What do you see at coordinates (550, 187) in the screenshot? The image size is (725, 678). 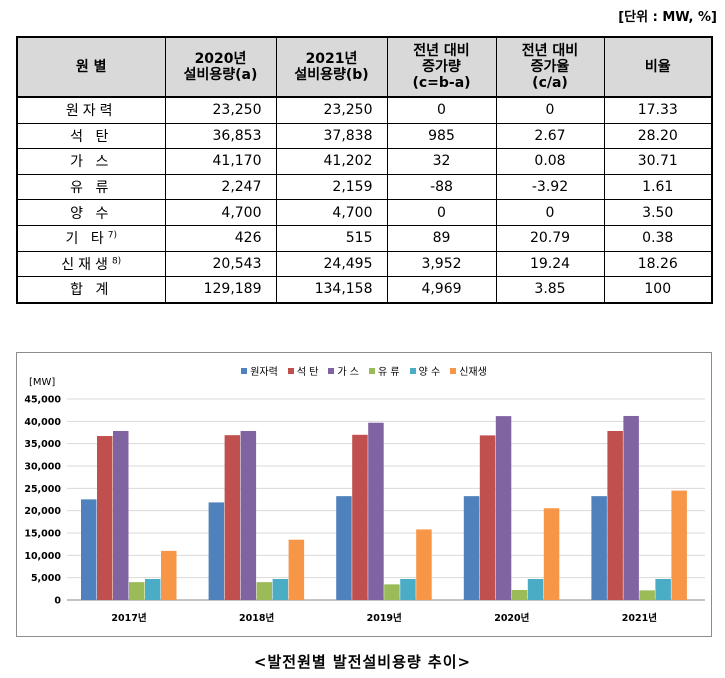 I see `rate-cell: -3.92` at bounding box center [550, 187].